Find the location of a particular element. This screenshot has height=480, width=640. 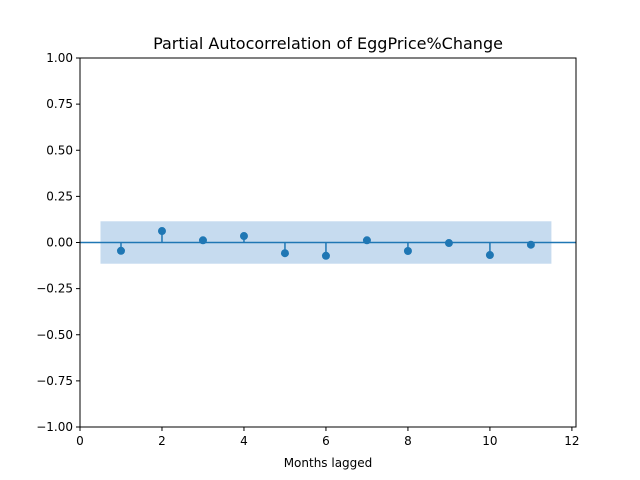

x-tick-label-8: 8 is located at coordinates (408, 441).